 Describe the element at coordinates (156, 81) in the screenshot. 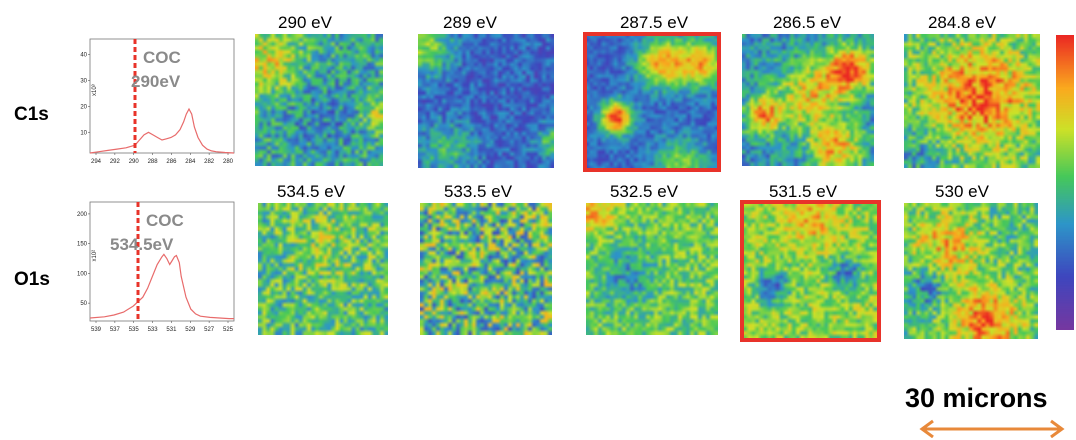

I see `marker-energy-label: 290eV` at that location.